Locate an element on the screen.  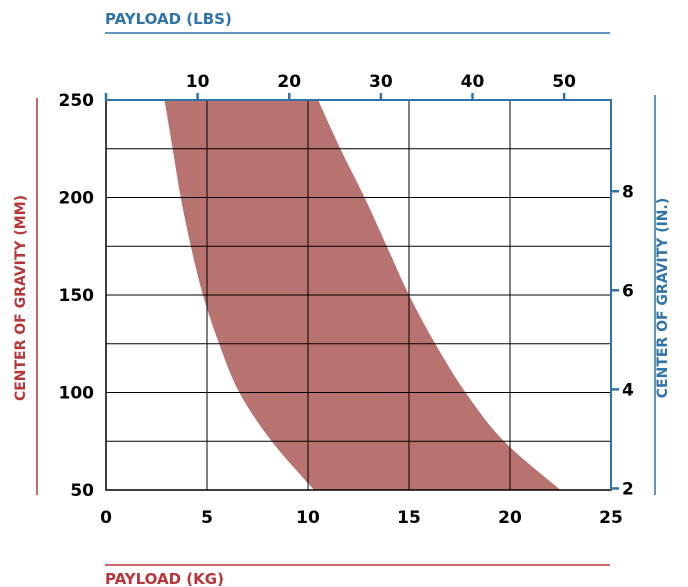
kg-tick-label: 0 is located at coordinates (106, 518).